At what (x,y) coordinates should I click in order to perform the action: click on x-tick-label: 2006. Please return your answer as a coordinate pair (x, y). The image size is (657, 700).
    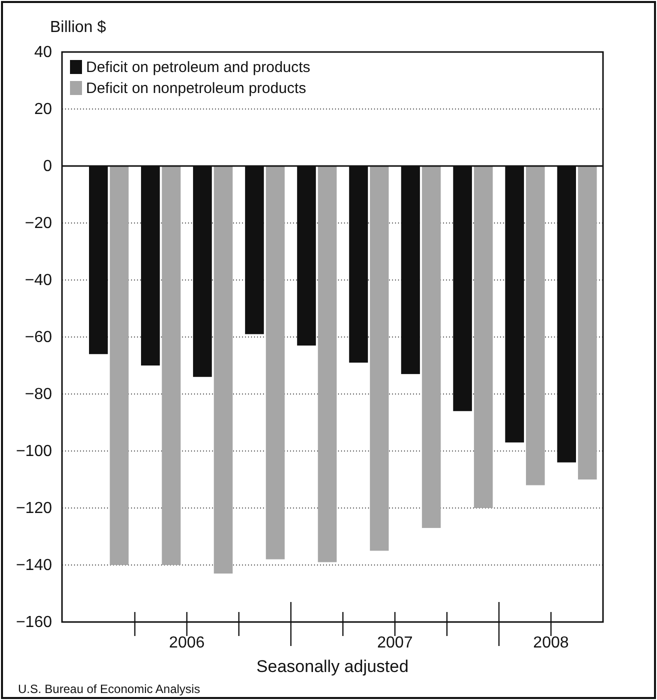
    Looking at the image, I should click on (187, 643).